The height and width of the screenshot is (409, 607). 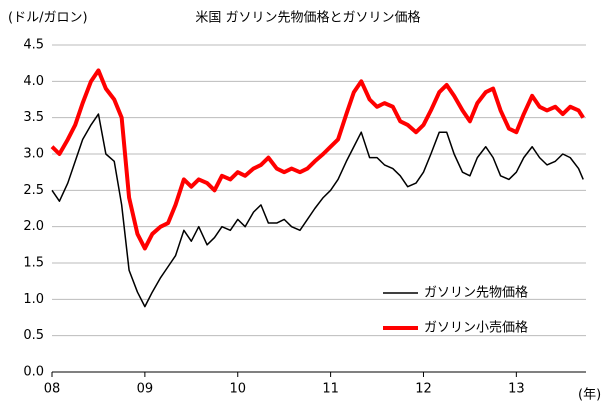 I want to click on y-tick-label: 2.5, so click(x=33, y=190).